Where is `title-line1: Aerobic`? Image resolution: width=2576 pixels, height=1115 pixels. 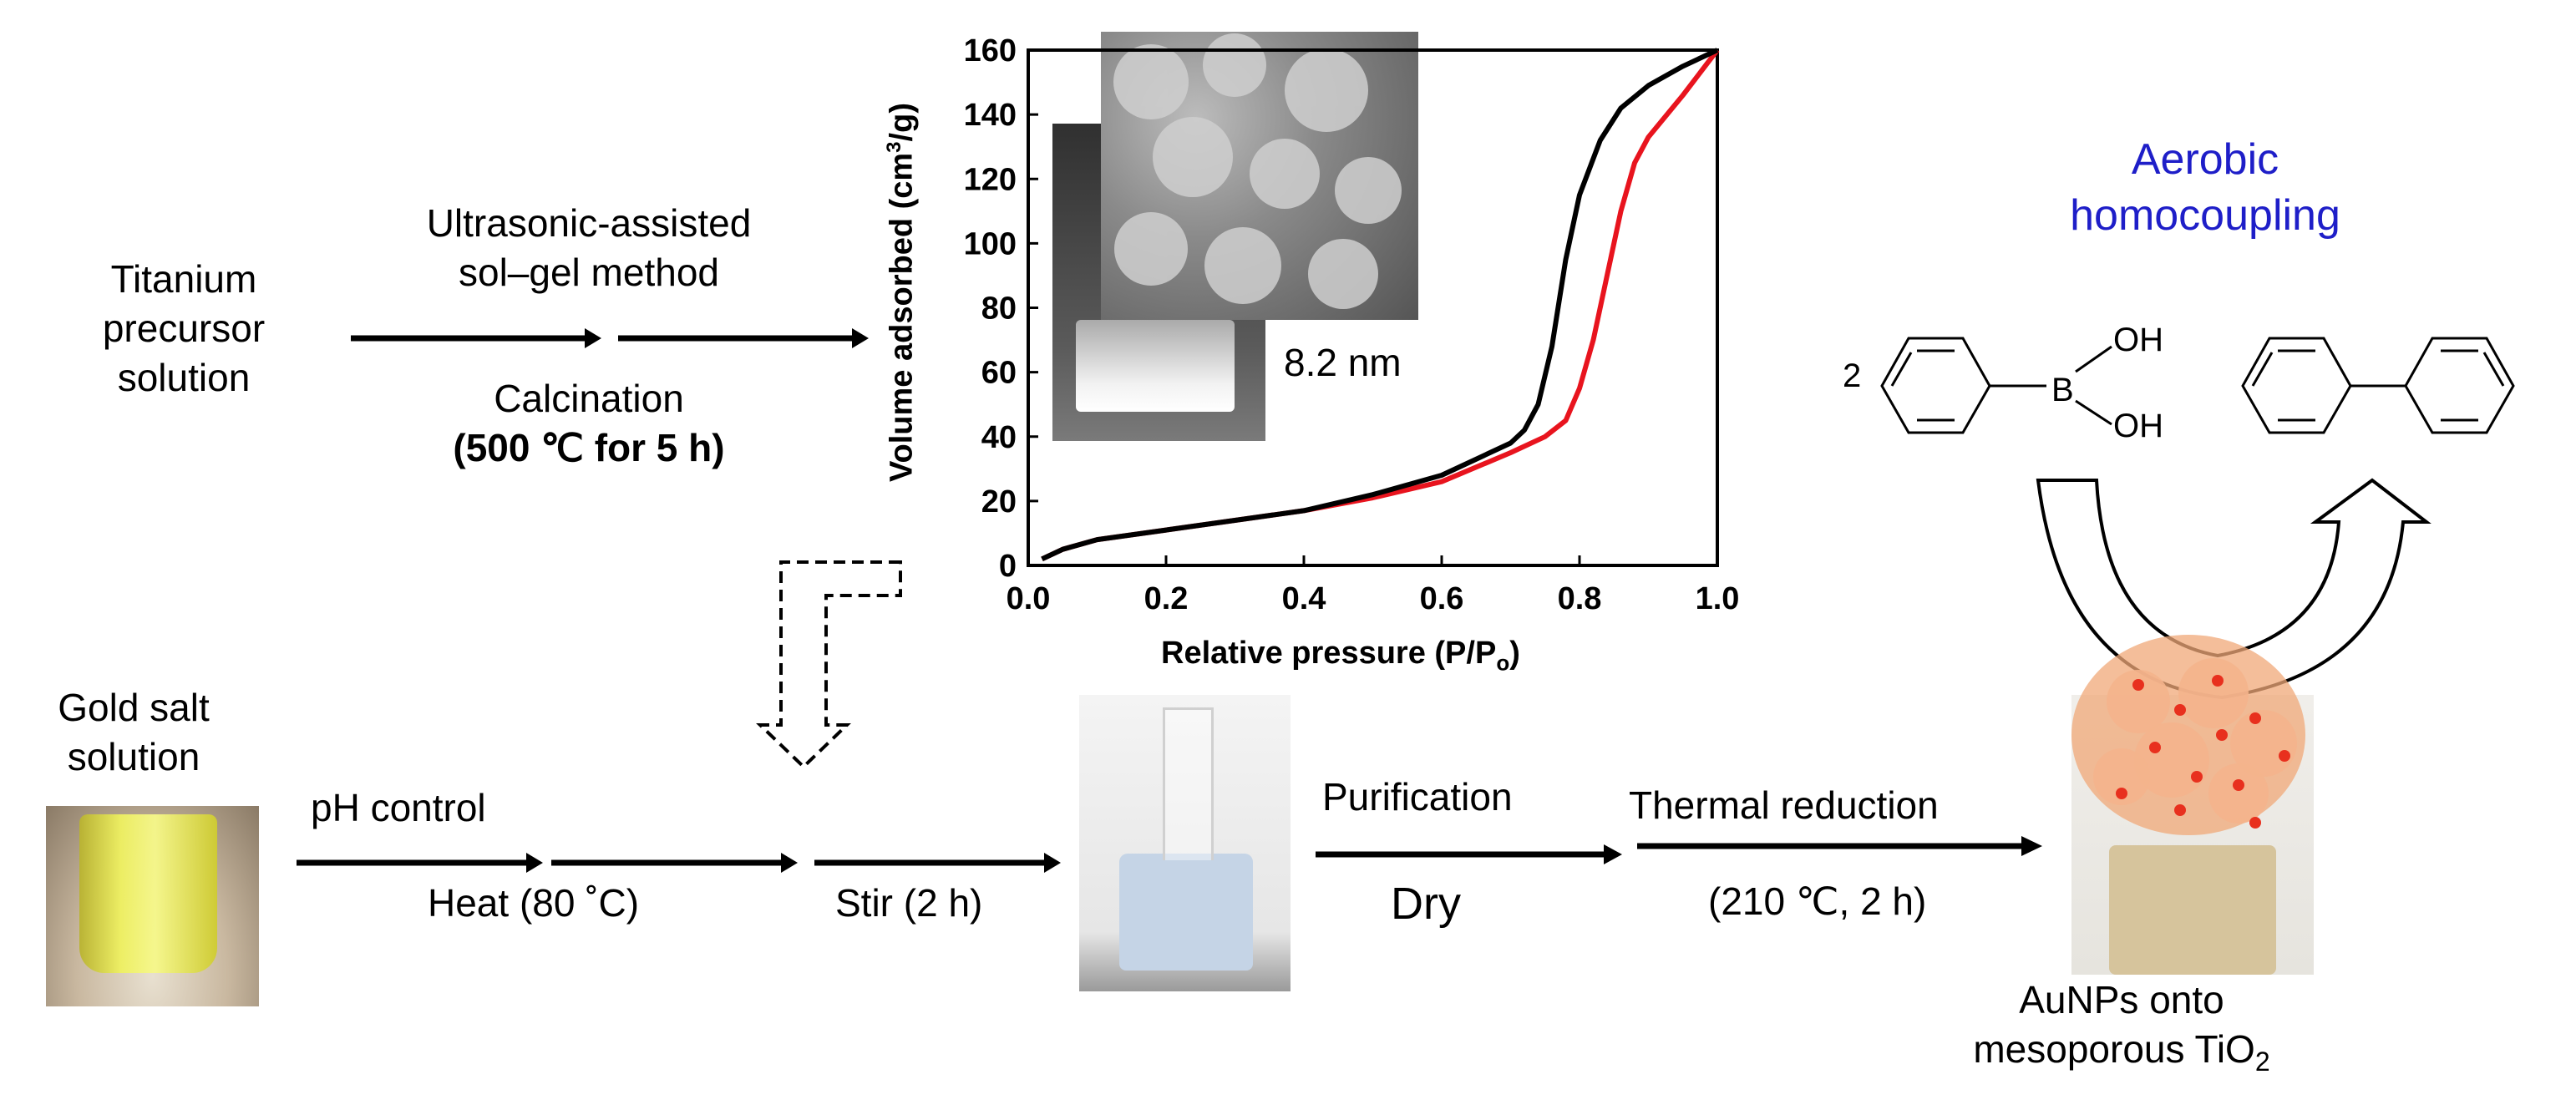
title-line1: Aerobic is located at coordinates (2205, 159).